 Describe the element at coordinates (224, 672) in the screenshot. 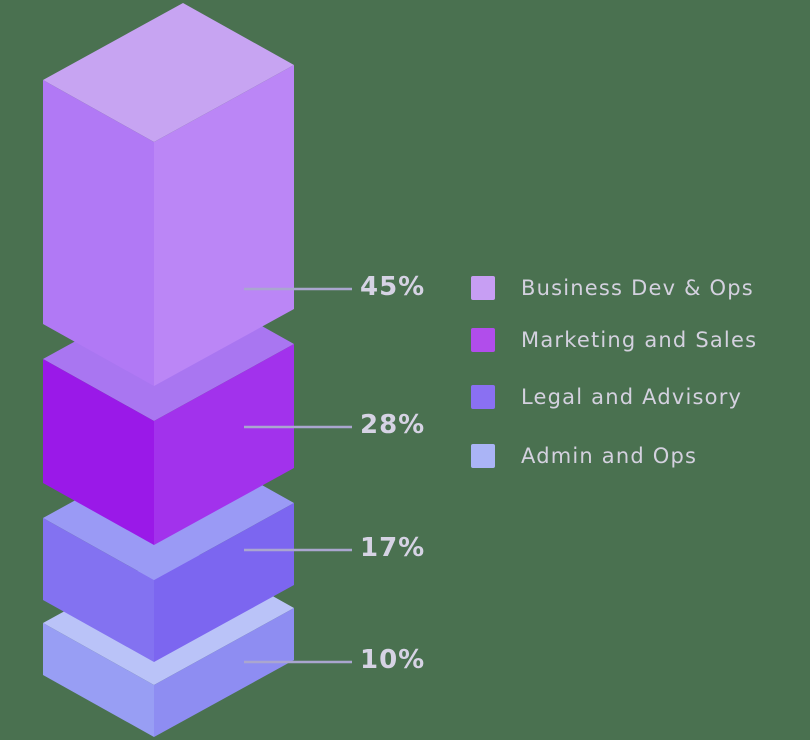

I see `segment-admin-and-ops-right-face` at that location.